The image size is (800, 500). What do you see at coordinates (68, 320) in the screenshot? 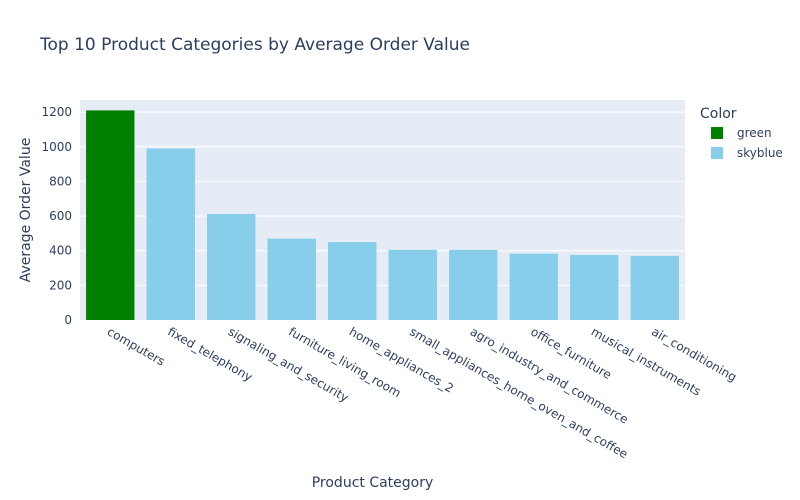
I see `y-tick-label: 0` at bounding box center [68, 320].